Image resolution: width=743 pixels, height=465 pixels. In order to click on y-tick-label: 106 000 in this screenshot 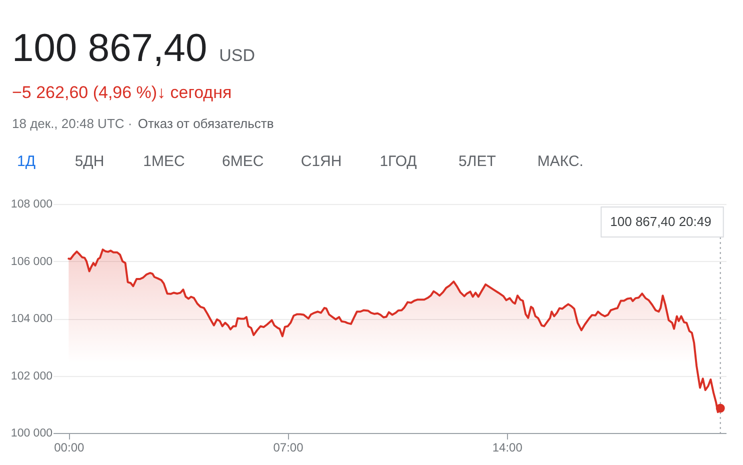, I will do `click(31, 262)`.